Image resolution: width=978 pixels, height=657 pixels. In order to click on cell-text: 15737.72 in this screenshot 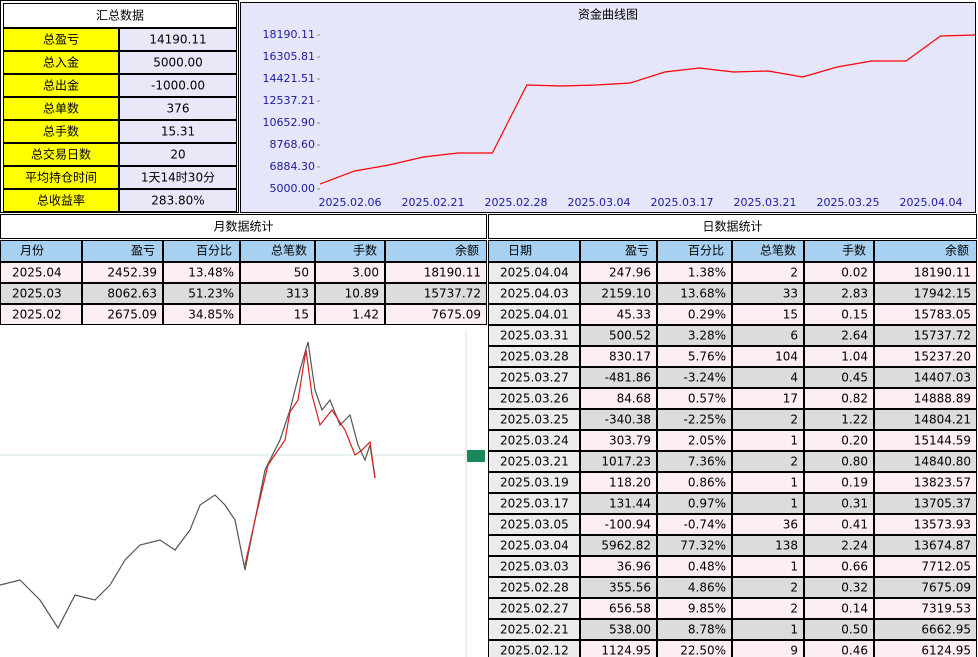, I will do `click(942, 336)`.